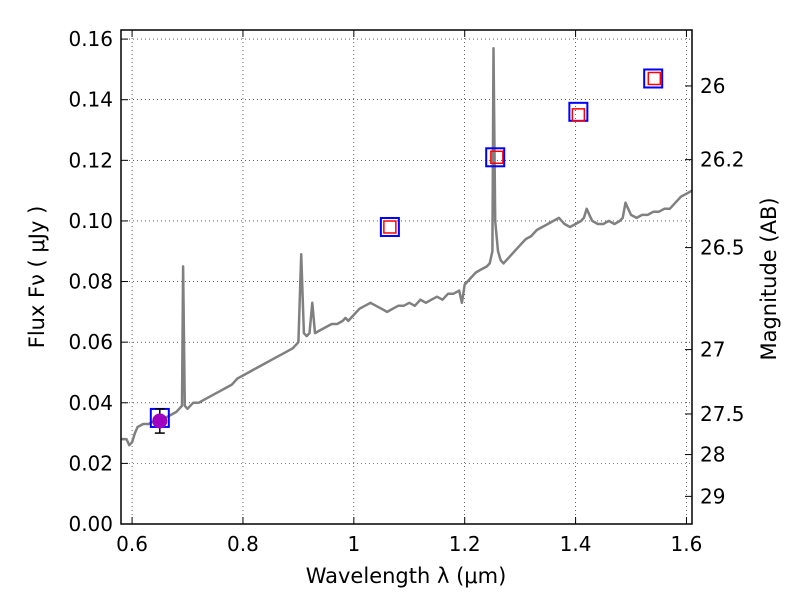 The width and height of the screenshot is (800, 600). I want to click on y2-axis-label: Magnitude (AB), so click(769, 278).